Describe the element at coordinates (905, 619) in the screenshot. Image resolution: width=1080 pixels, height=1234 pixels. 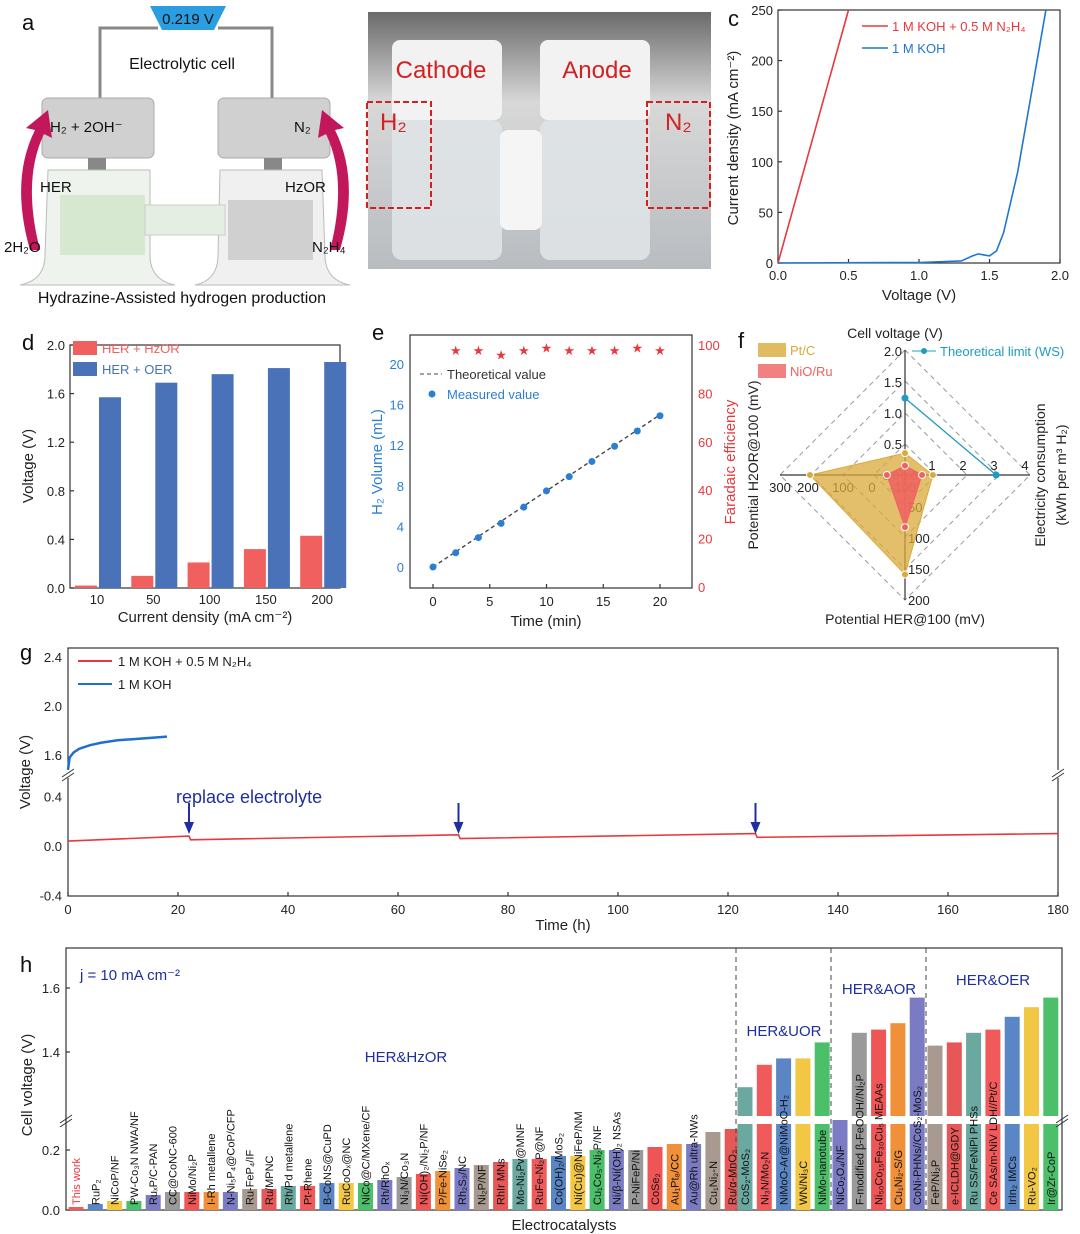
I see `radar-axis-label-her: Potential HER@100 (mV)` at that location.